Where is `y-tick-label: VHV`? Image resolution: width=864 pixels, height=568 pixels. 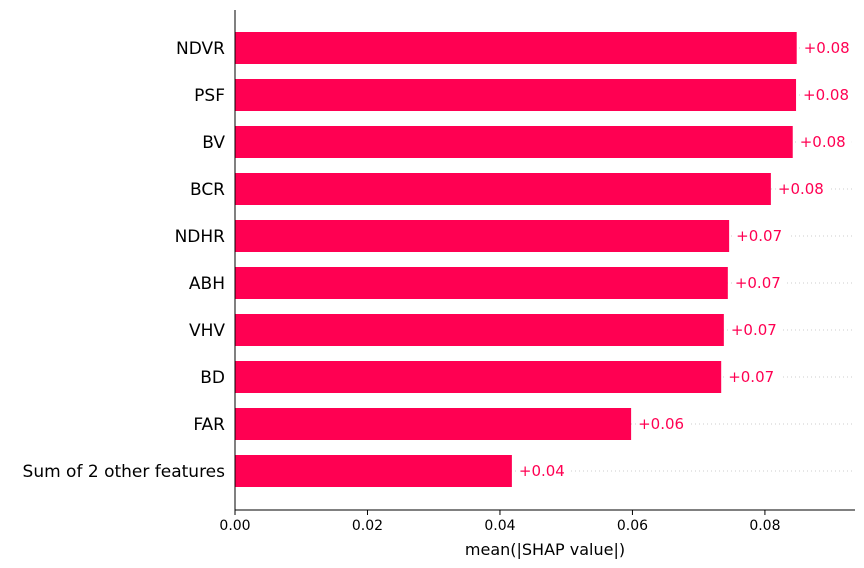
y-tick-label: VHV is located at coordinates (207, 331).